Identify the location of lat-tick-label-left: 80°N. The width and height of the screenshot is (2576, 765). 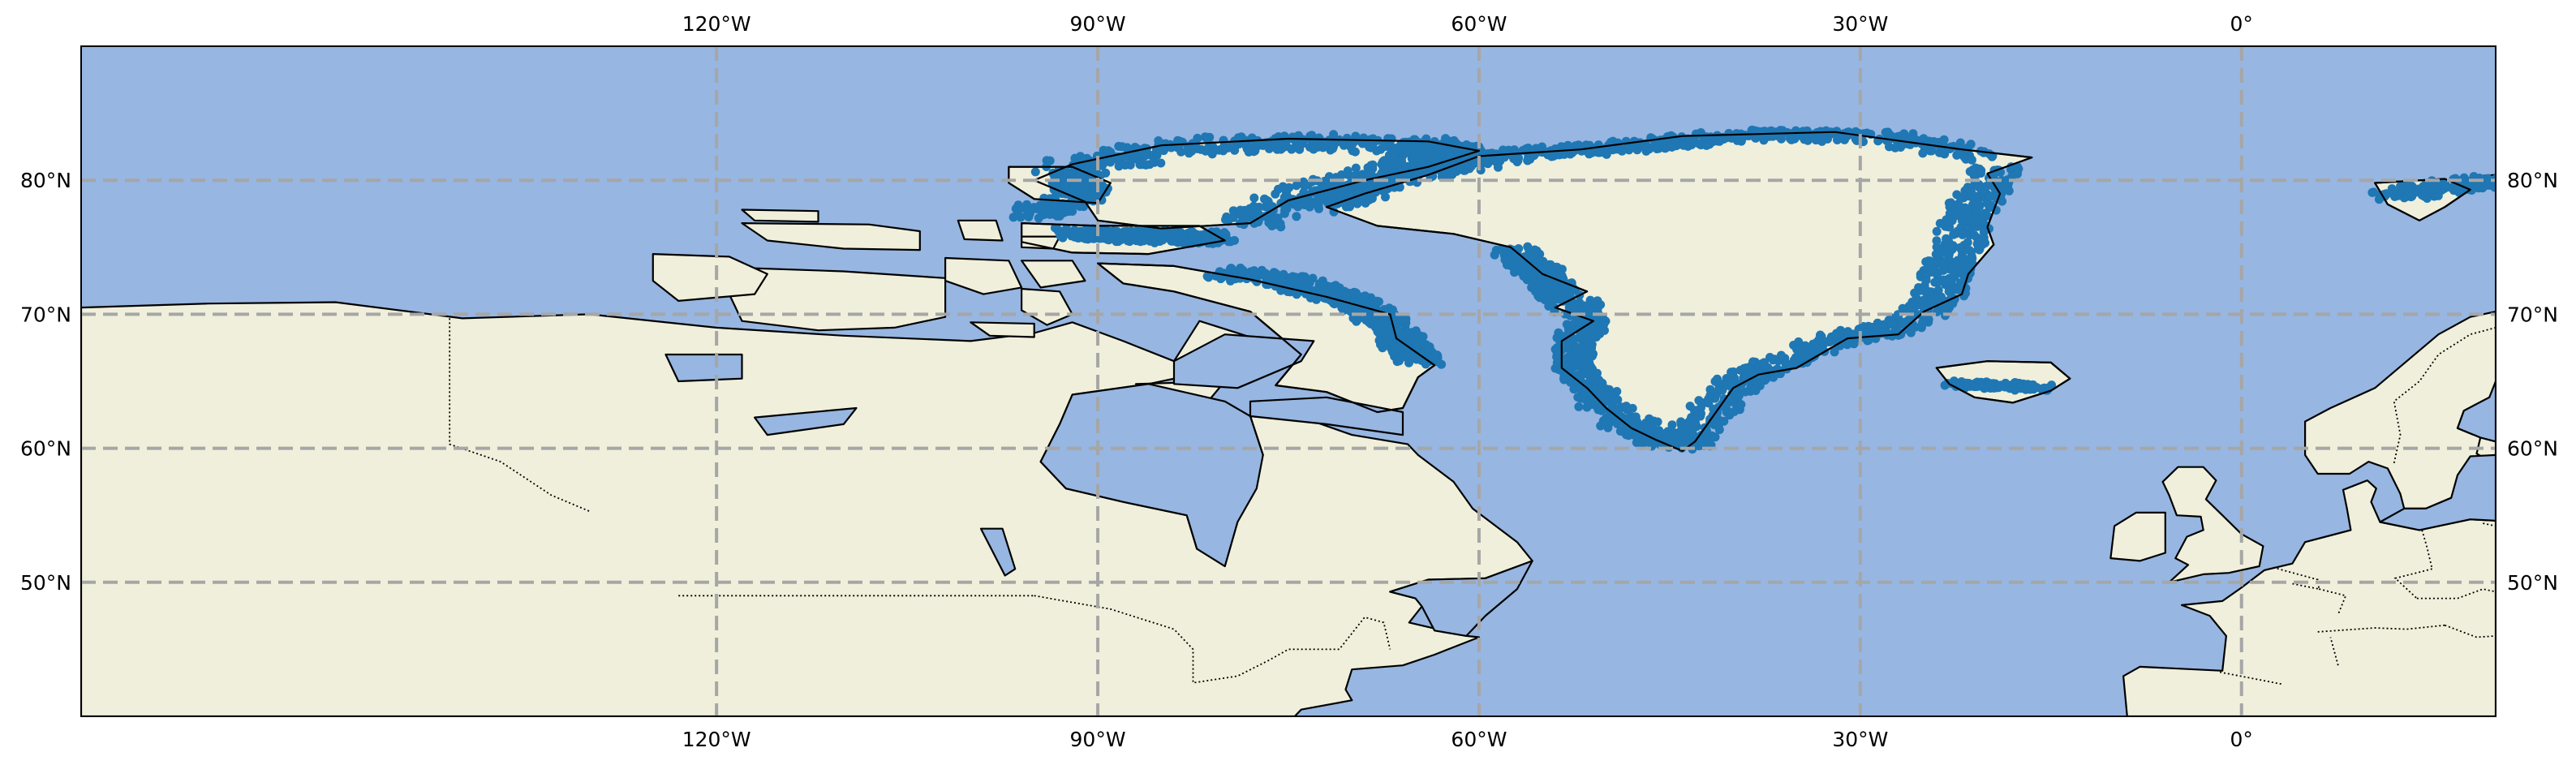
(45, 180).